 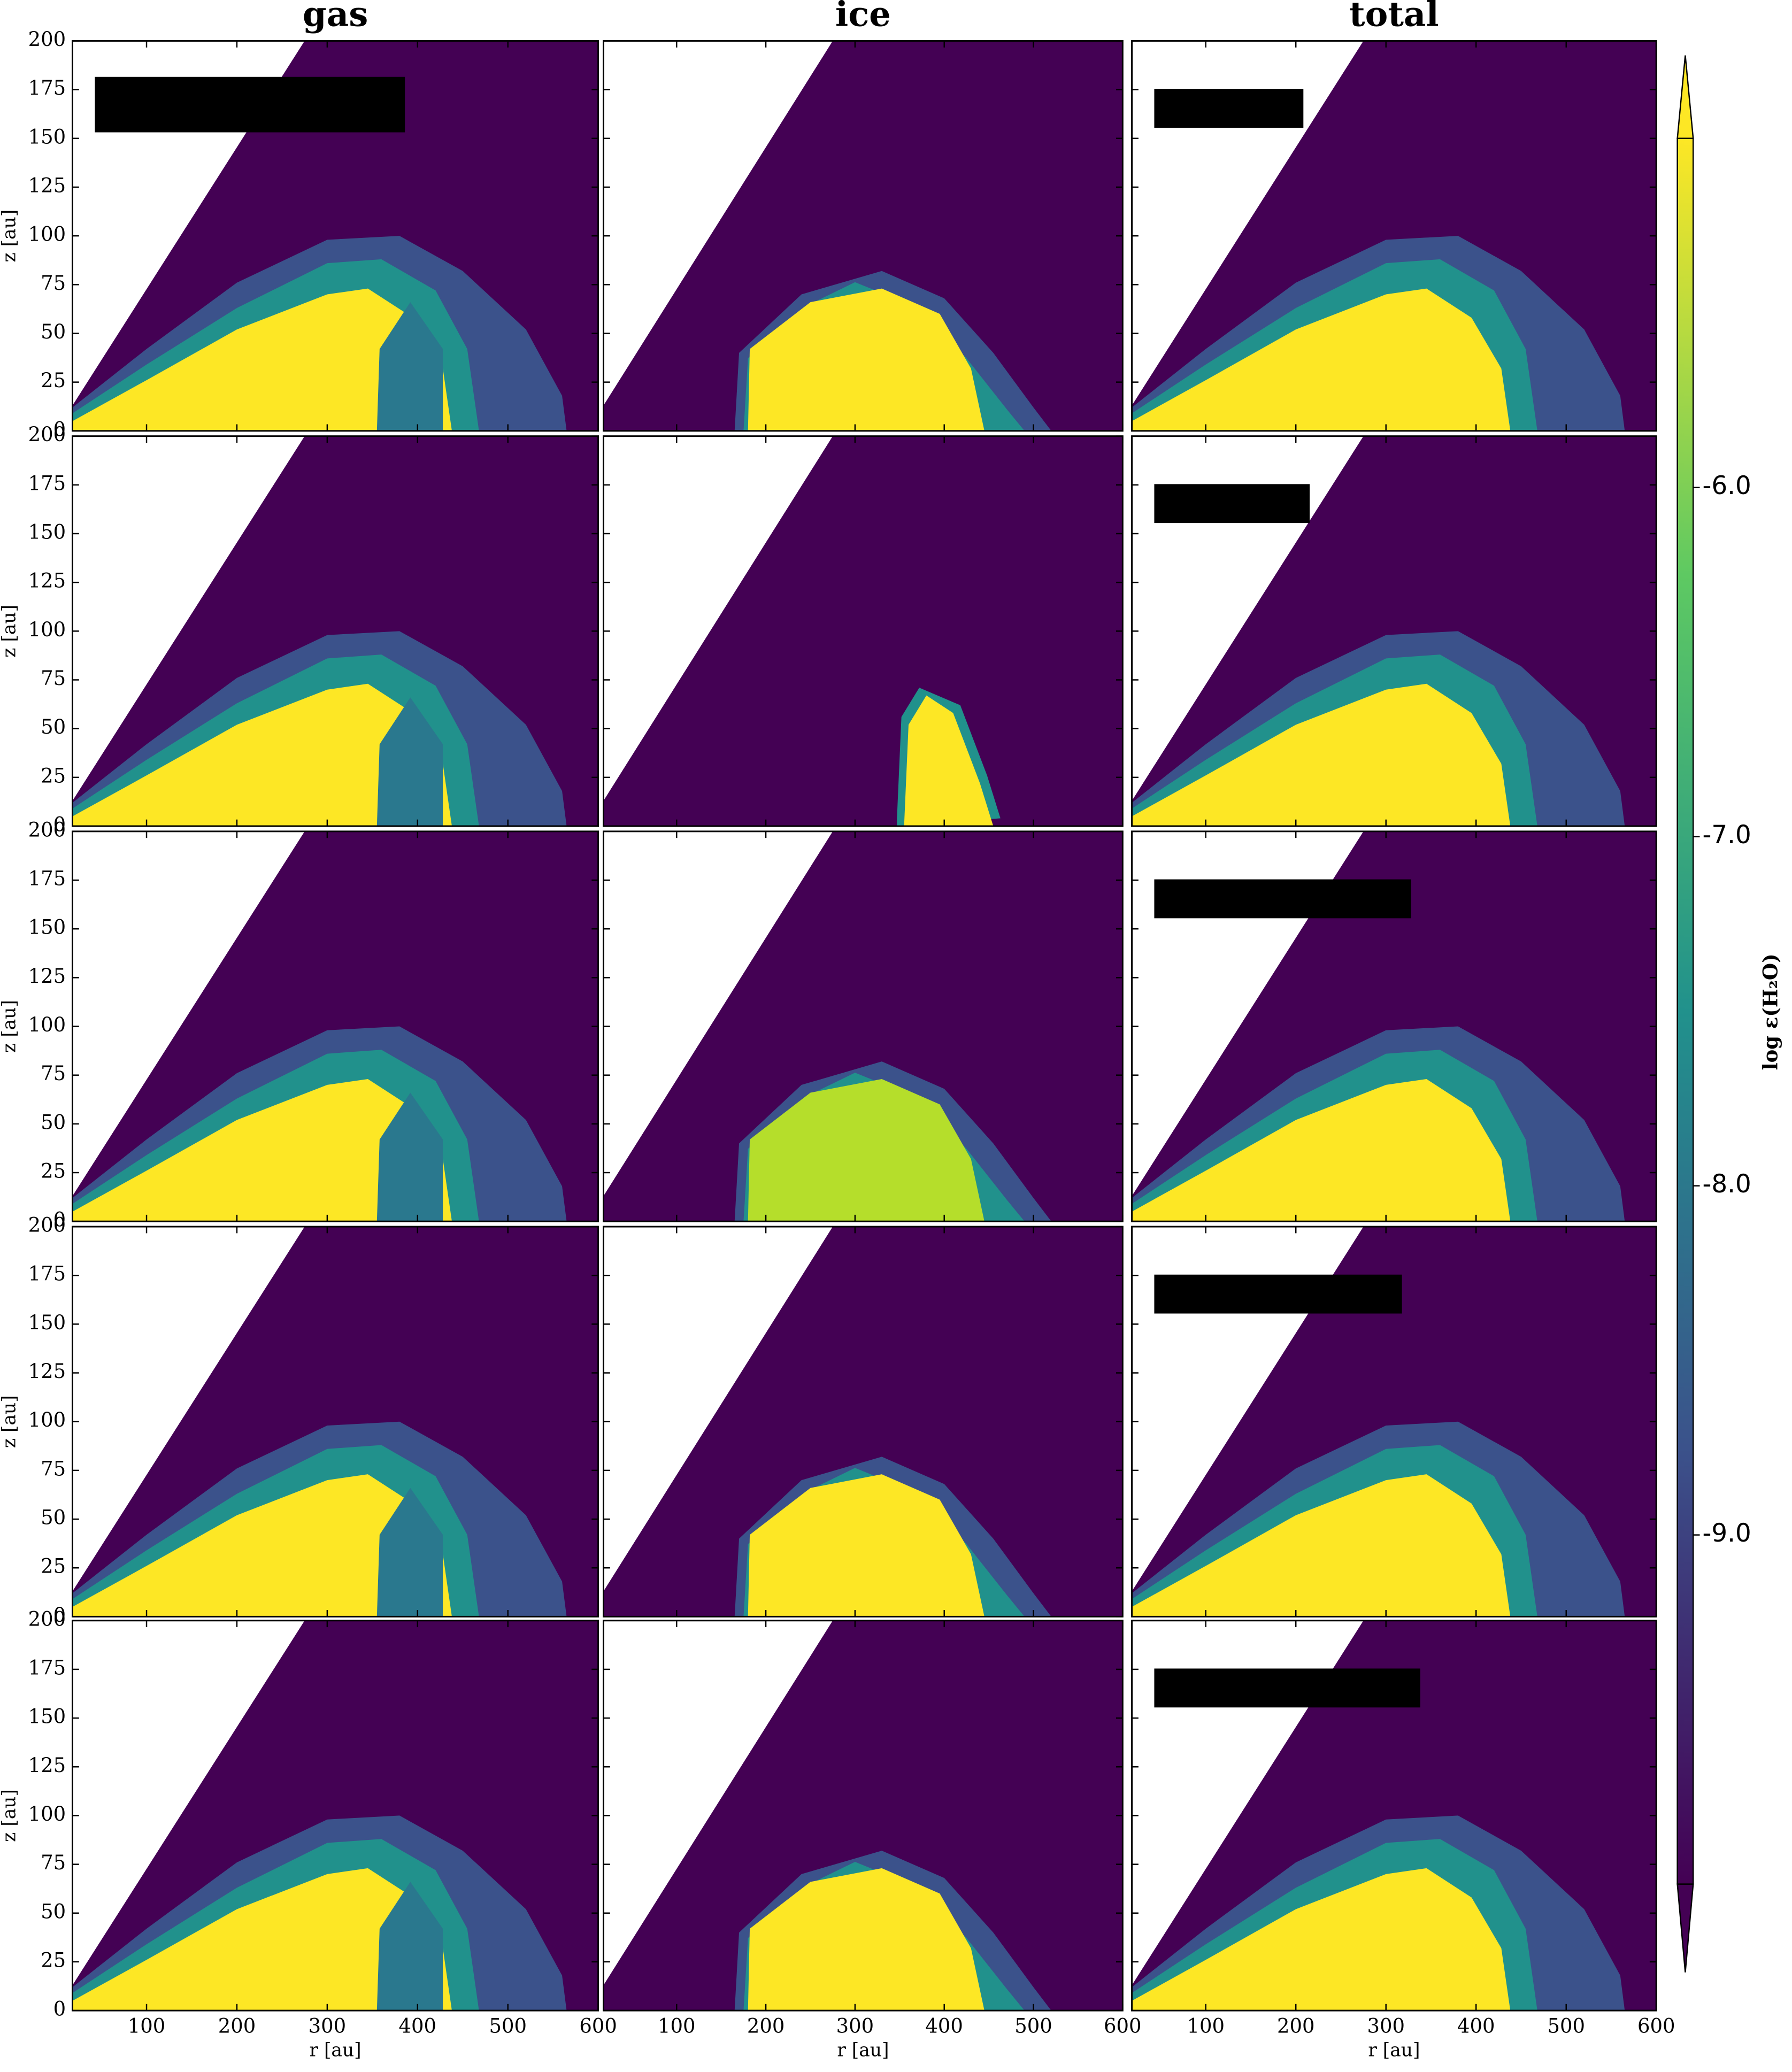 What do you see at coordinates (1287, 1688) in the screenshot?
I see `row-label: post-burst 111 yr` at bounding box center [1287, 1688].